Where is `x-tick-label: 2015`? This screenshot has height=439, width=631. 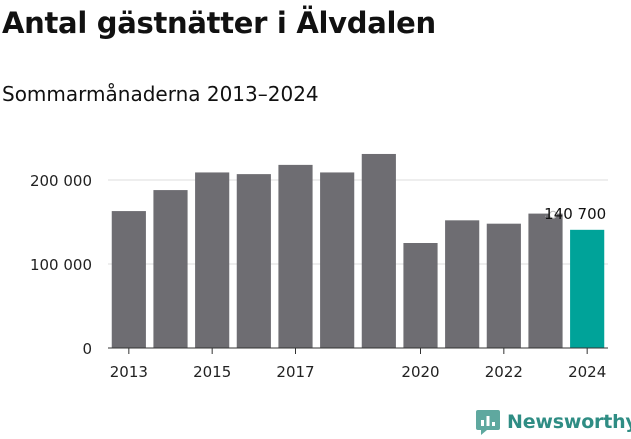 x-tick-label: 2015 is located at coordinates (212, 372).